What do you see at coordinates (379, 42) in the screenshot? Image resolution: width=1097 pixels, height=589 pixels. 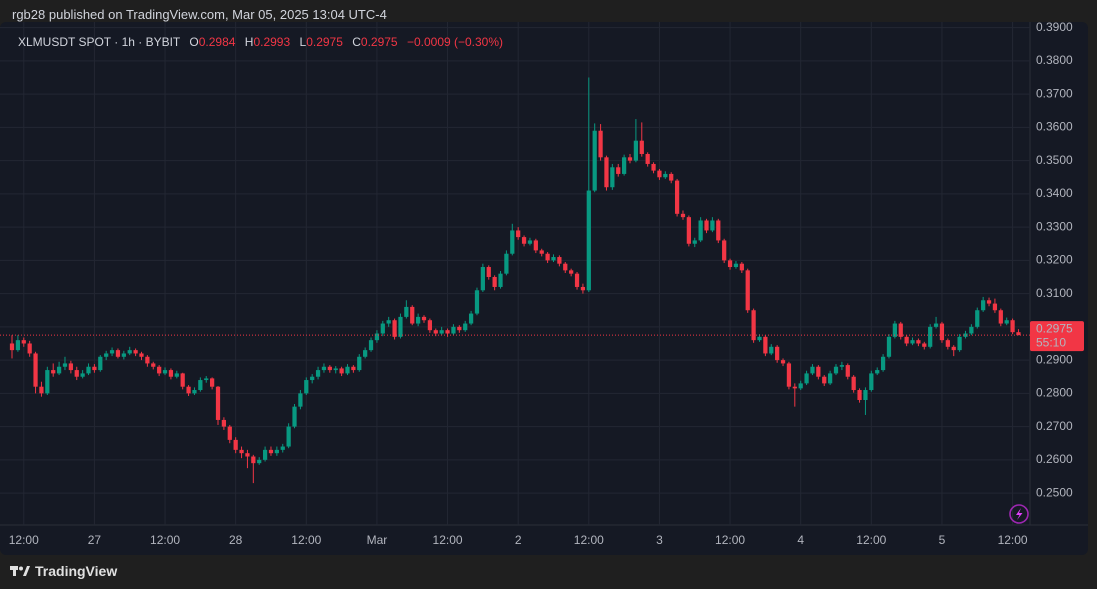 I see `ohlc-value: 0.2975` at bounding box center [379, 42].